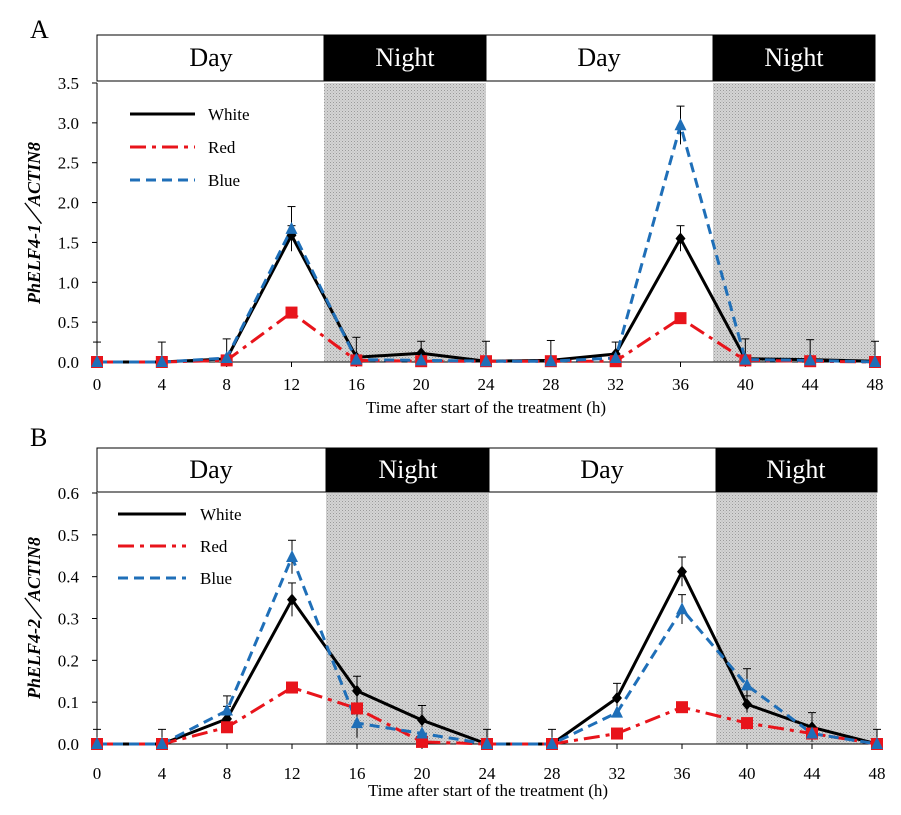 This screenshot has width=901, height=815. What do you see at coordinates (68, 619) in the screenshot?
I see `y-tick-label-b: 0.3` at bounding box center [68, 619].